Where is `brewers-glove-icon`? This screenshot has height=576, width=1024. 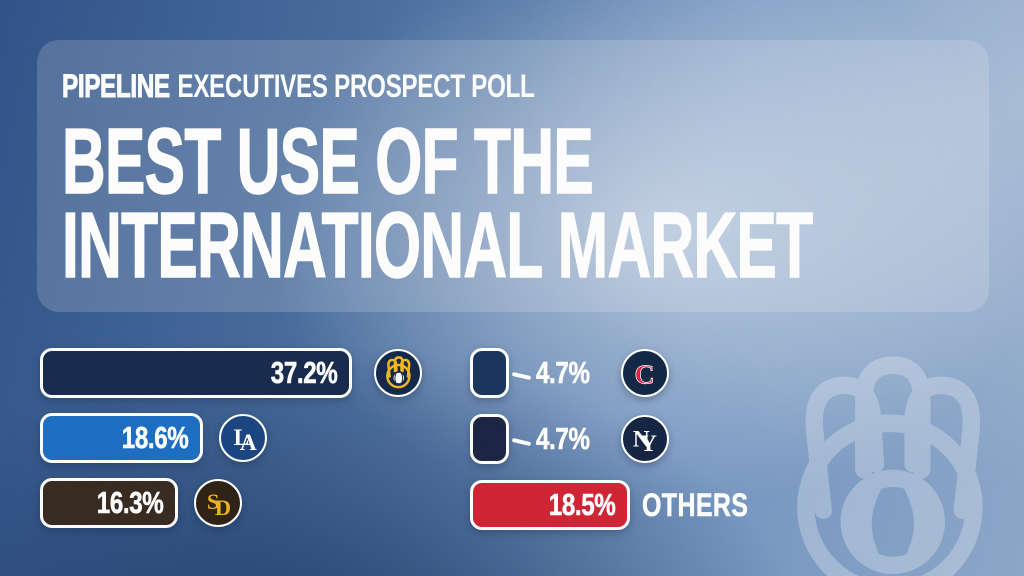 brewers-glove-icon is located at coordinates (398, 372).